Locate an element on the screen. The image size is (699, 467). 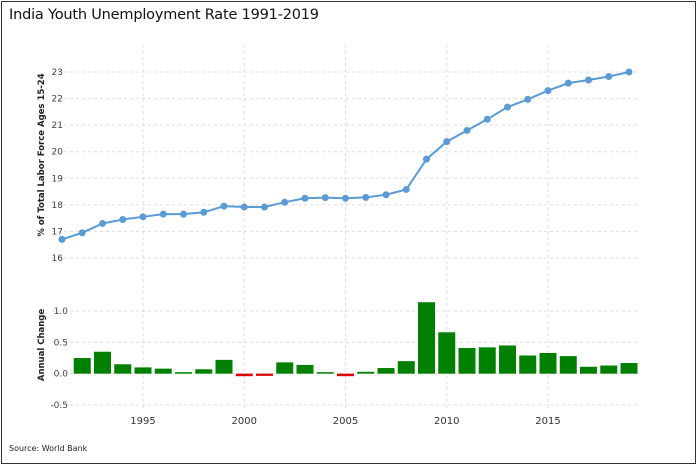
chart-title: India Youth Unemployment Rate 1991-2019 is located at coordinates (164, 15).